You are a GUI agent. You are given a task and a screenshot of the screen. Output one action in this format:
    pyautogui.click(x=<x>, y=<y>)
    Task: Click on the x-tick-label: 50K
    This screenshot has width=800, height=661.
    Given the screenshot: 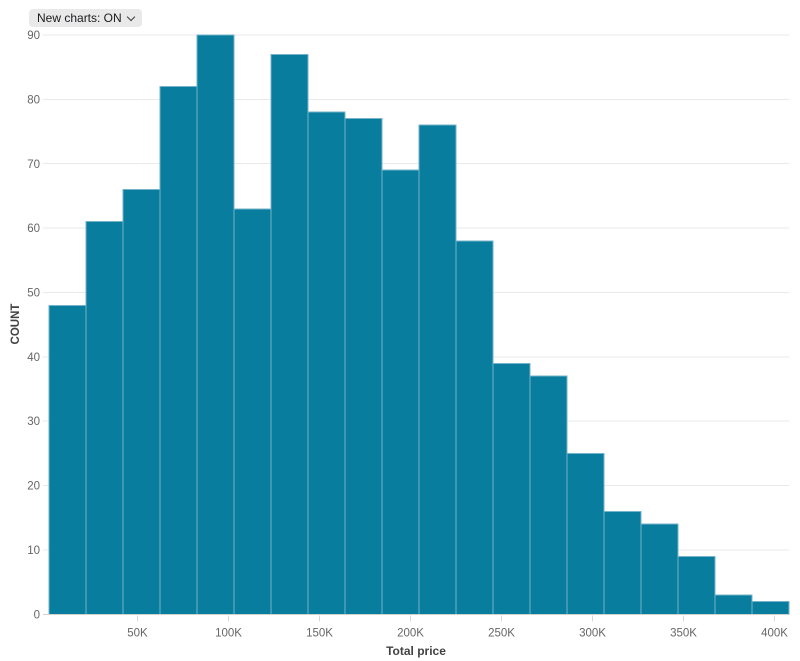 What is the action you would take?
    pyautogui.click(x=137, y=634)
    